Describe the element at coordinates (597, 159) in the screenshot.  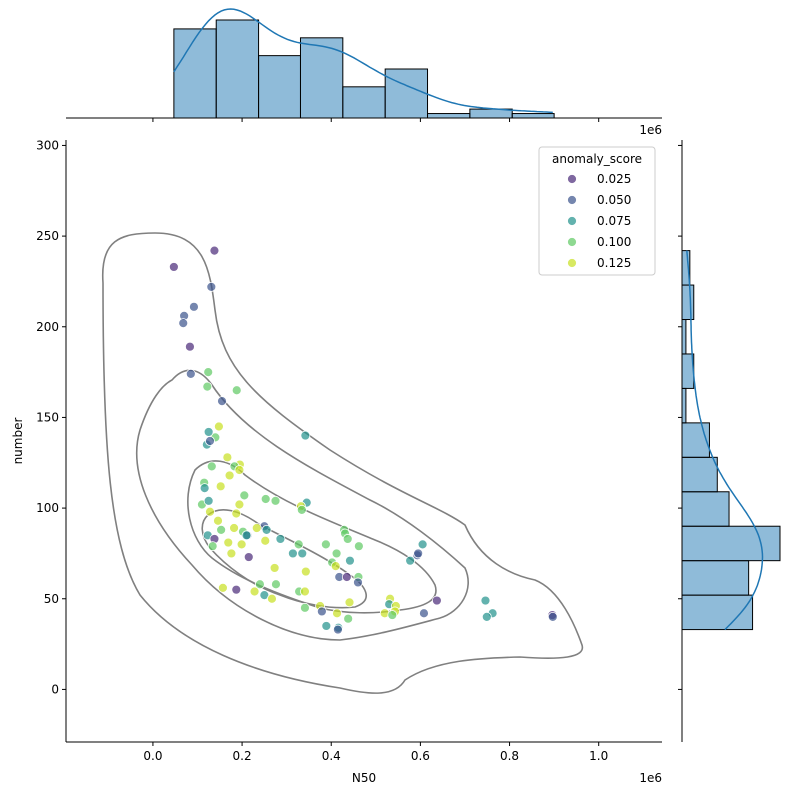
I see `legend-title: anomaly_score` at that location.